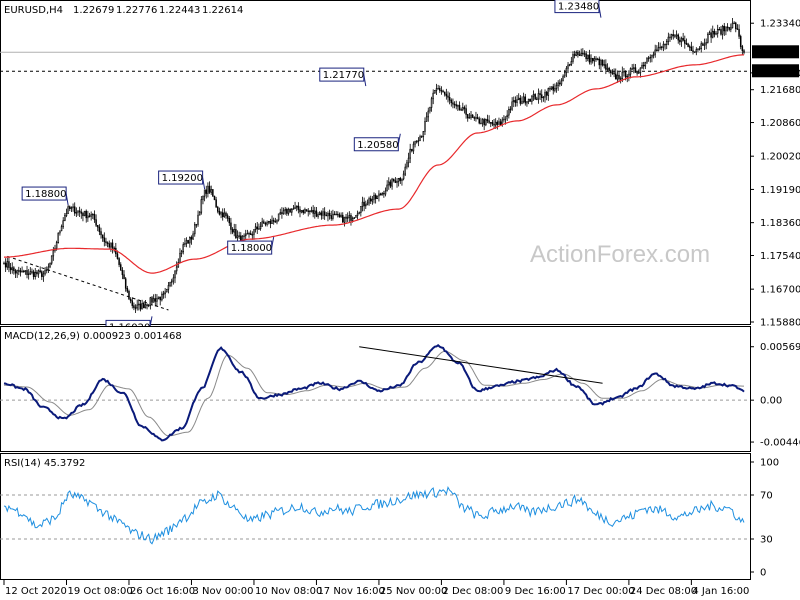 The height and width of the screenshot is (600, 800). What do you see at coordinates (766, 496) in the screenshot?
I see `rsi-y-label: 70` at bounding box center [766, 496].